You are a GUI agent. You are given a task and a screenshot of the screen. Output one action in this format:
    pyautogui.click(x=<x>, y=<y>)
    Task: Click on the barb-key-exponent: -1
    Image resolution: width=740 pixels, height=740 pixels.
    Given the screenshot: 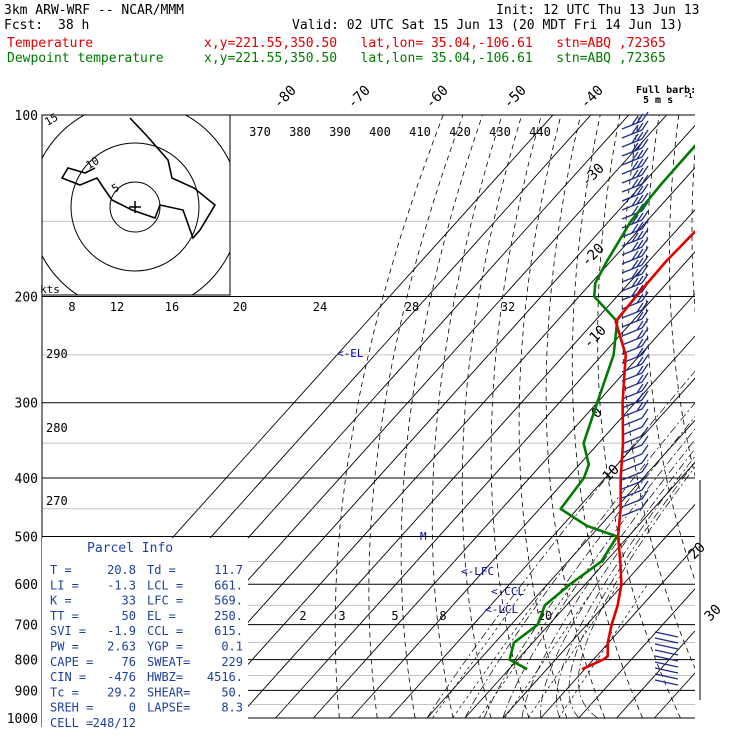 What is the action you would take?
    pyautogui.click(x=688, y=96)
    